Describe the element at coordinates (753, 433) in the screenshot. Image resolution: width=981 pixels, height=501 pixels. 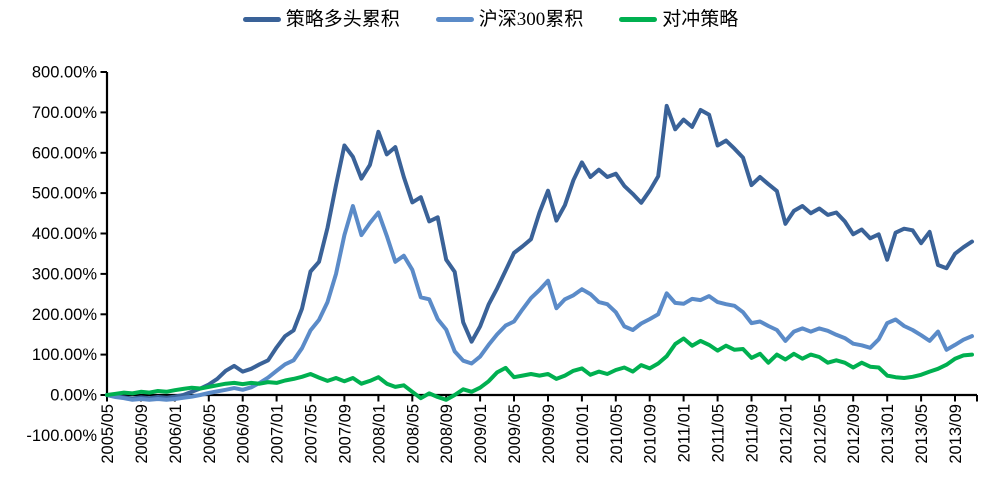
I see `x-axis-tick-label: 2011/09` at that location.